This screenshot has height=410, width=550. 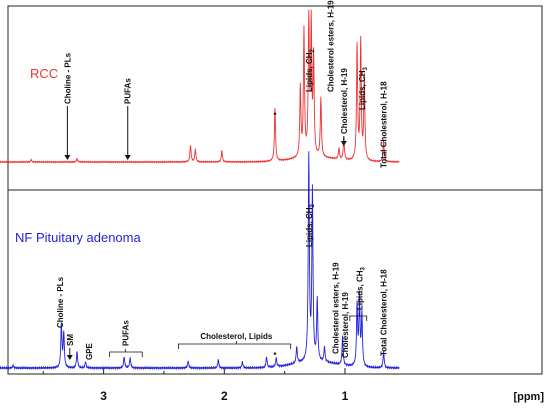 I want to click on annotation-label: SM, so click(x=70, y=340).